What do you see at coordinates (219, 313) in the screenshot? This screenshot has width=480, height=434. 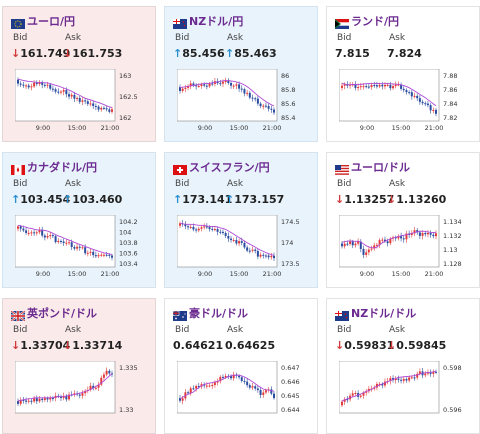 I see `pair-title: 豪ドル/ドル` at bounding box center [219, 313].